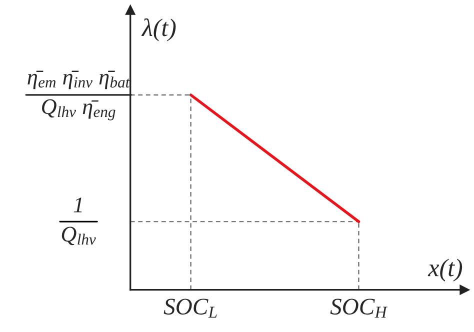  Describe the element at coordinates (79, 95) in the screenshot. I see `text: η̄$_{em}$ η̄$_{inv}$ η̄$_{bat}$ Q$_{lhv}$ η̄$_{eng}$` at that location.